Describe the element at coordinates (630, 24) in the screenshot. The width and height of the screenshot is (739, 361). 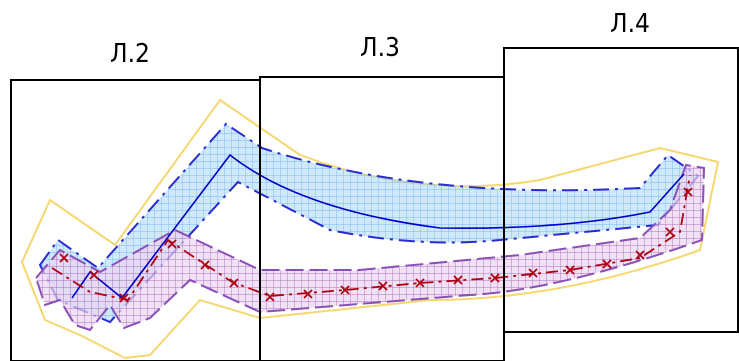
I see `sheet-label-4: Л.4` at that location.